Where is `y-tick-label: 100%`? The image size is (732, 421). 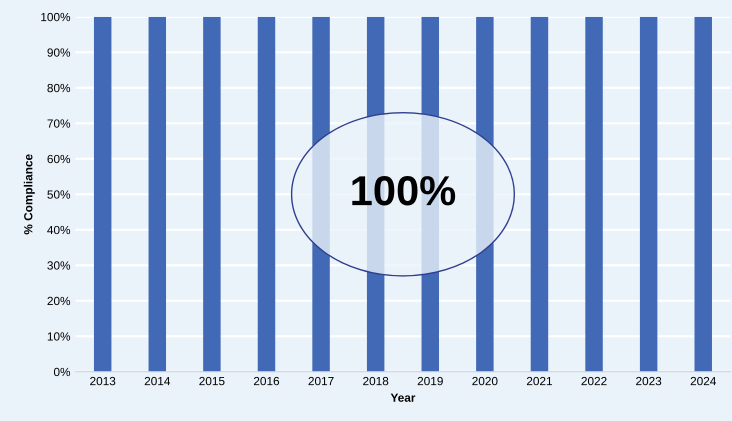 y-tick-label: 100% is located at coordinates (55, 17).